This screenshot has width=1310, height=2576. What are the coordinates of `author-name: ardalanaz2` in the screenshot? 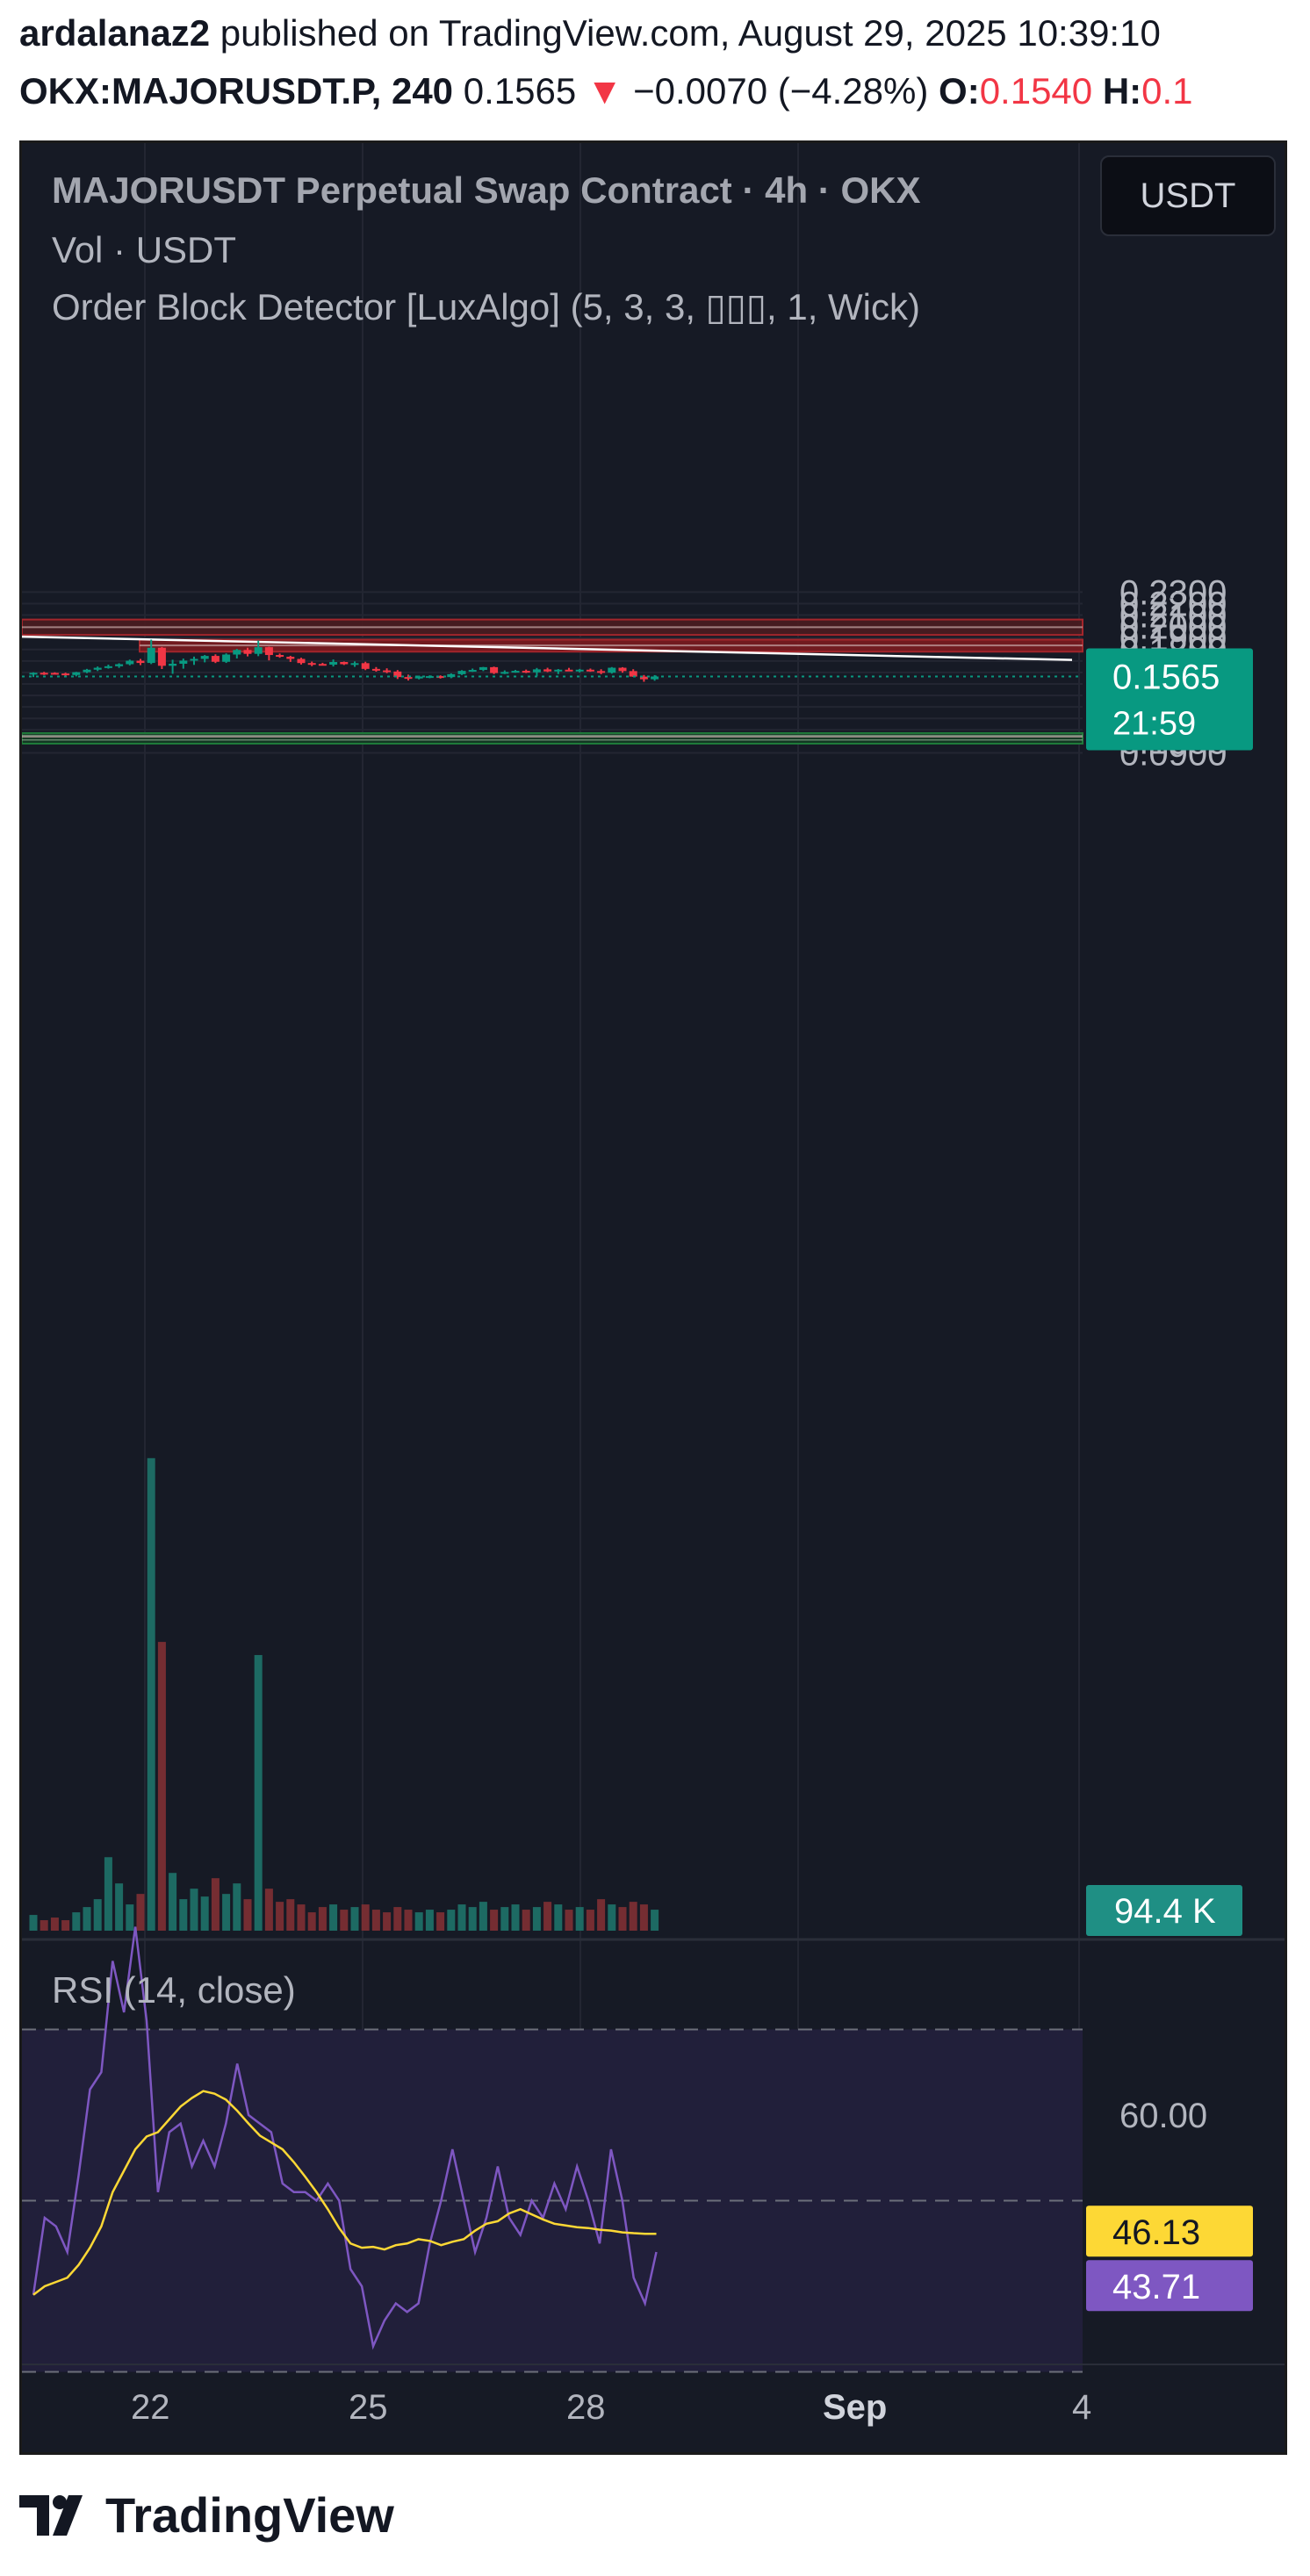 It's located at (115, 33).